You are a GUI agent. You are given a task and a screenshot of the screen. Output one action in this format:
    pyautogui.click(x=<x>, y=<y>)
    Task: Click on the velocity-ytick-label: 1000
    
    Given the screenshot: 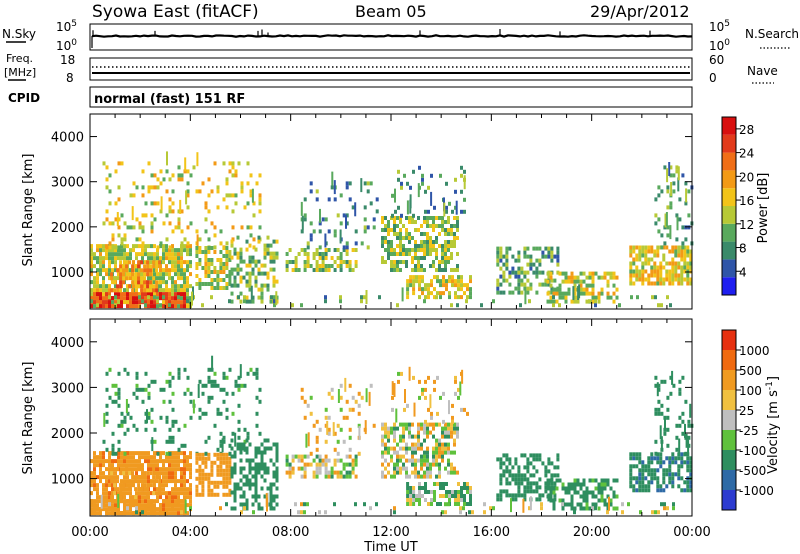 What is the action you would take?
    pyautogui.click(x=67, y=480)
    